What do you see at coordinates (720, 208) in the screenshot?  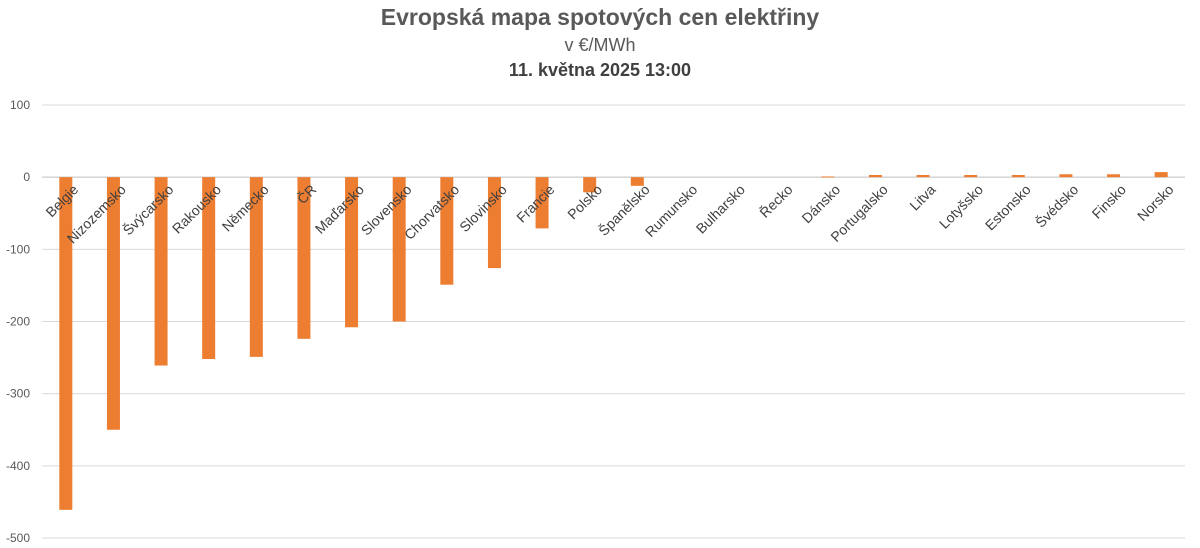 I see `x-tick-label: Bulharsko` at bounding box center [720, 208].